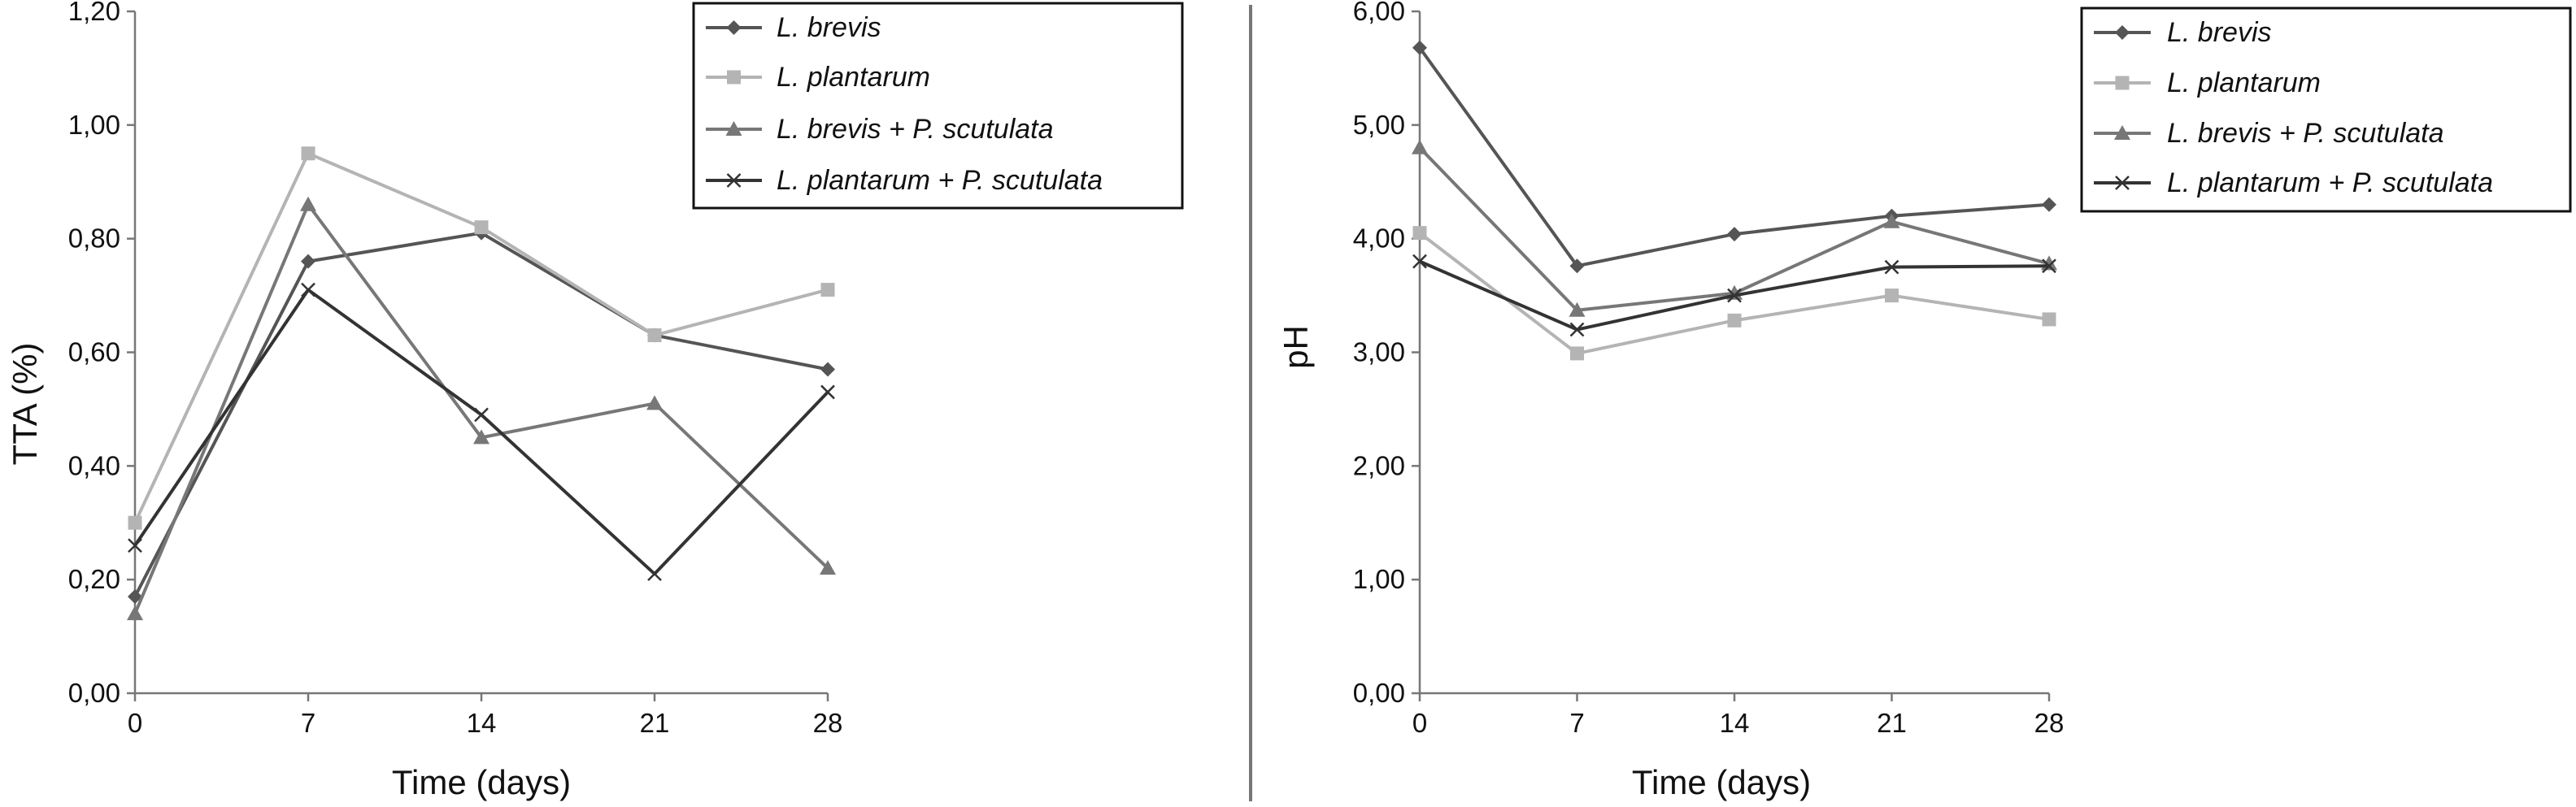 The width and height of the screenshot is (2576, 807). What do you see at coordinates (2220, 32) in the screenshot?
I see `ph-legend-label-l-brevis: L. brevis` at bounding box center [2220, 32].